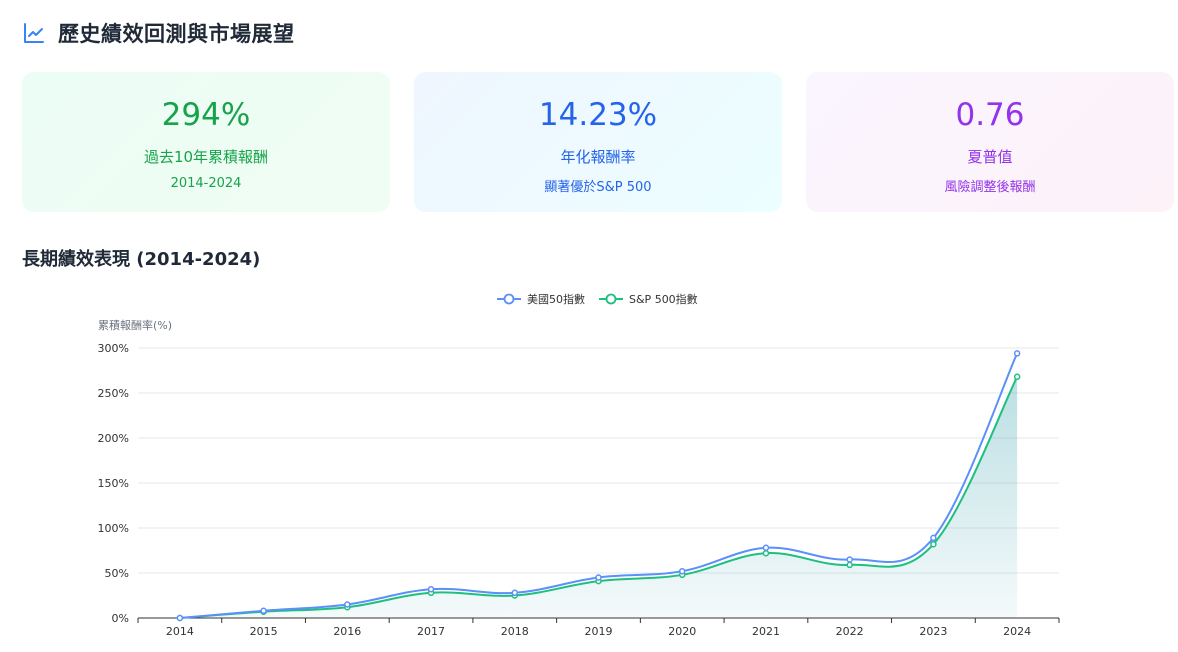 The width and height of the screenshot is (1178, 652). I want to click on x-tick-label: 2014, so click(180, 631).